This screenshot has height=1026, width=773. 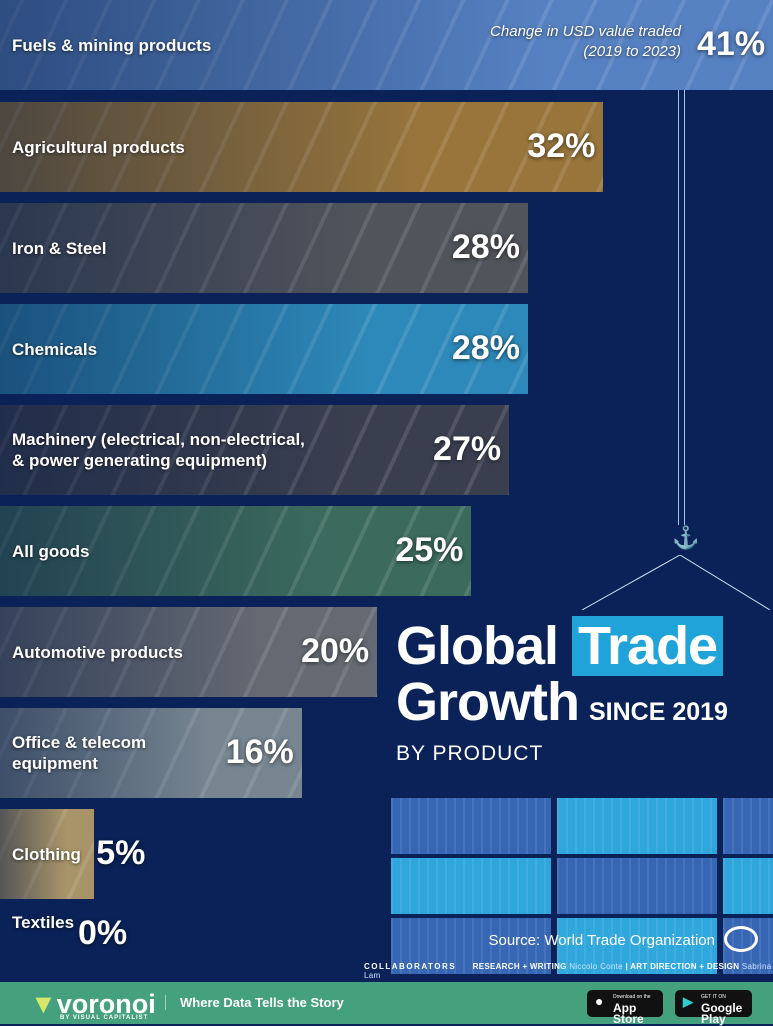 I want to click on subtitle-since: SINCE 2019, so click(x=658, y=712).